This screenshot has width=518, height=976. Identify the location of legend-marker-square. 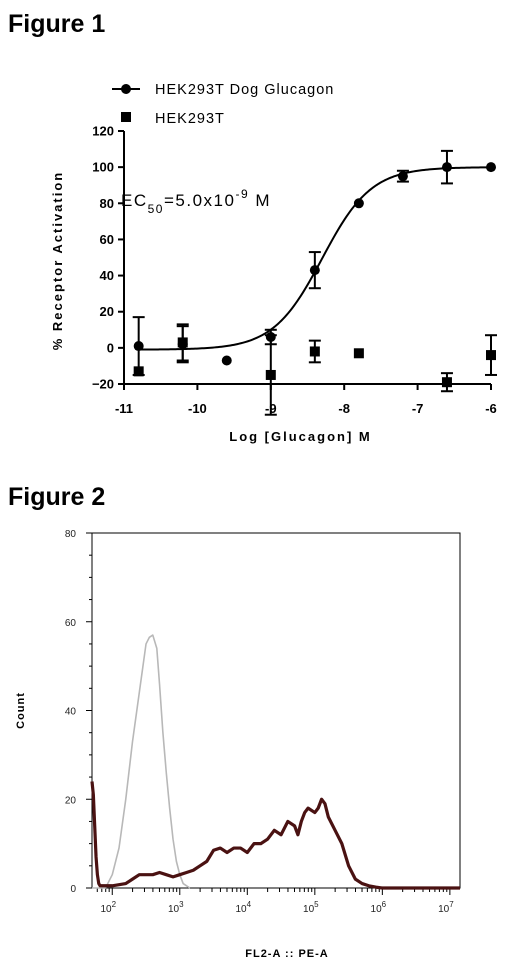
(126, 117).